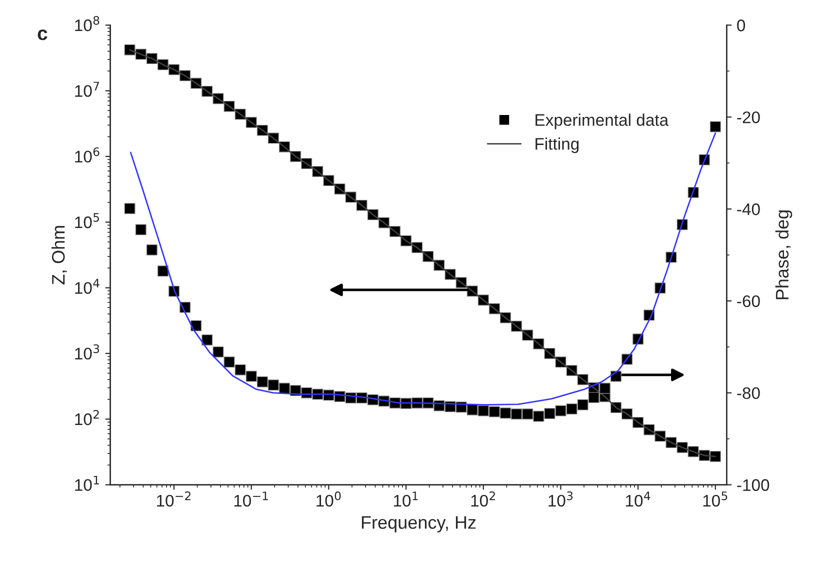  I want to click on x-tick-label: 10$^{−1}$, so click(251, 499).